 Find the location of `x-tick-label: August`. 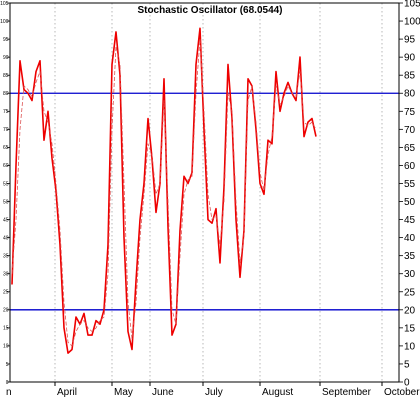

x-tick-label: August is located at coordinates (277, 392).